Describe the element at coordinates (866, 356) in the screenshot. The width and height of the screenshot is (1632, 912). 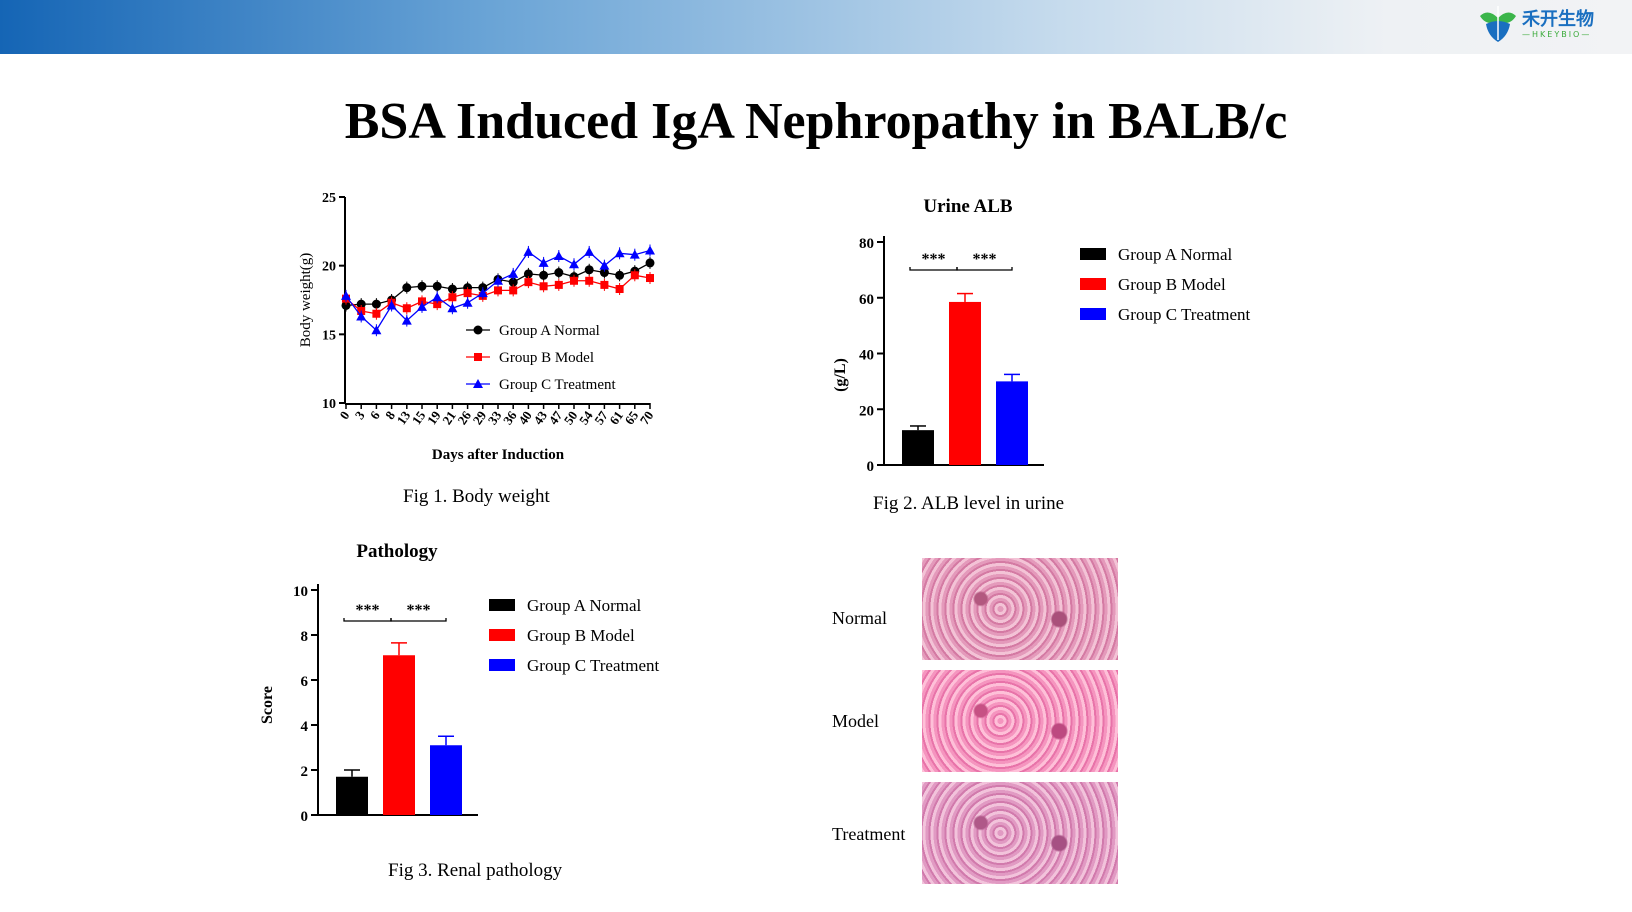
I see `y-tick-label: 40` at that location.